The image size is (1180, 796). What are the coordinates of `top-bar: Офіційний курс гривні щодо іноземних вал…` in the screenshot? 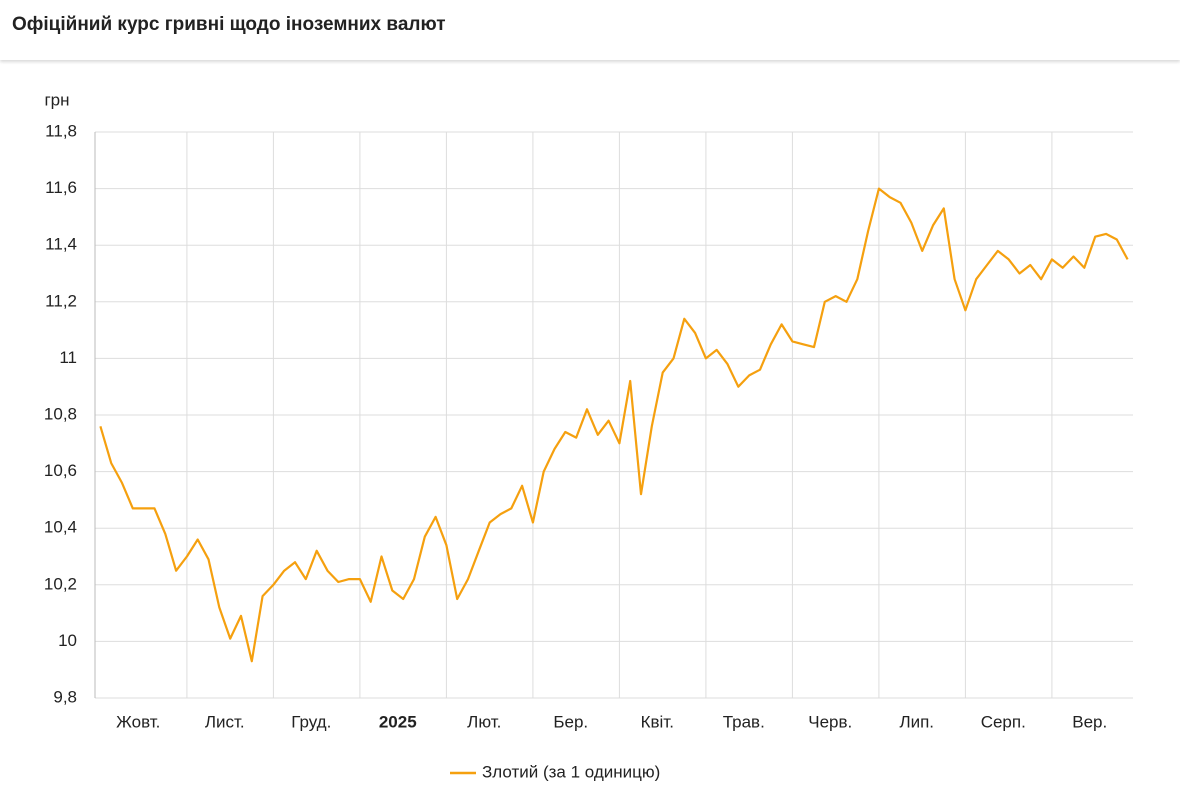 It's located at (590, 30).